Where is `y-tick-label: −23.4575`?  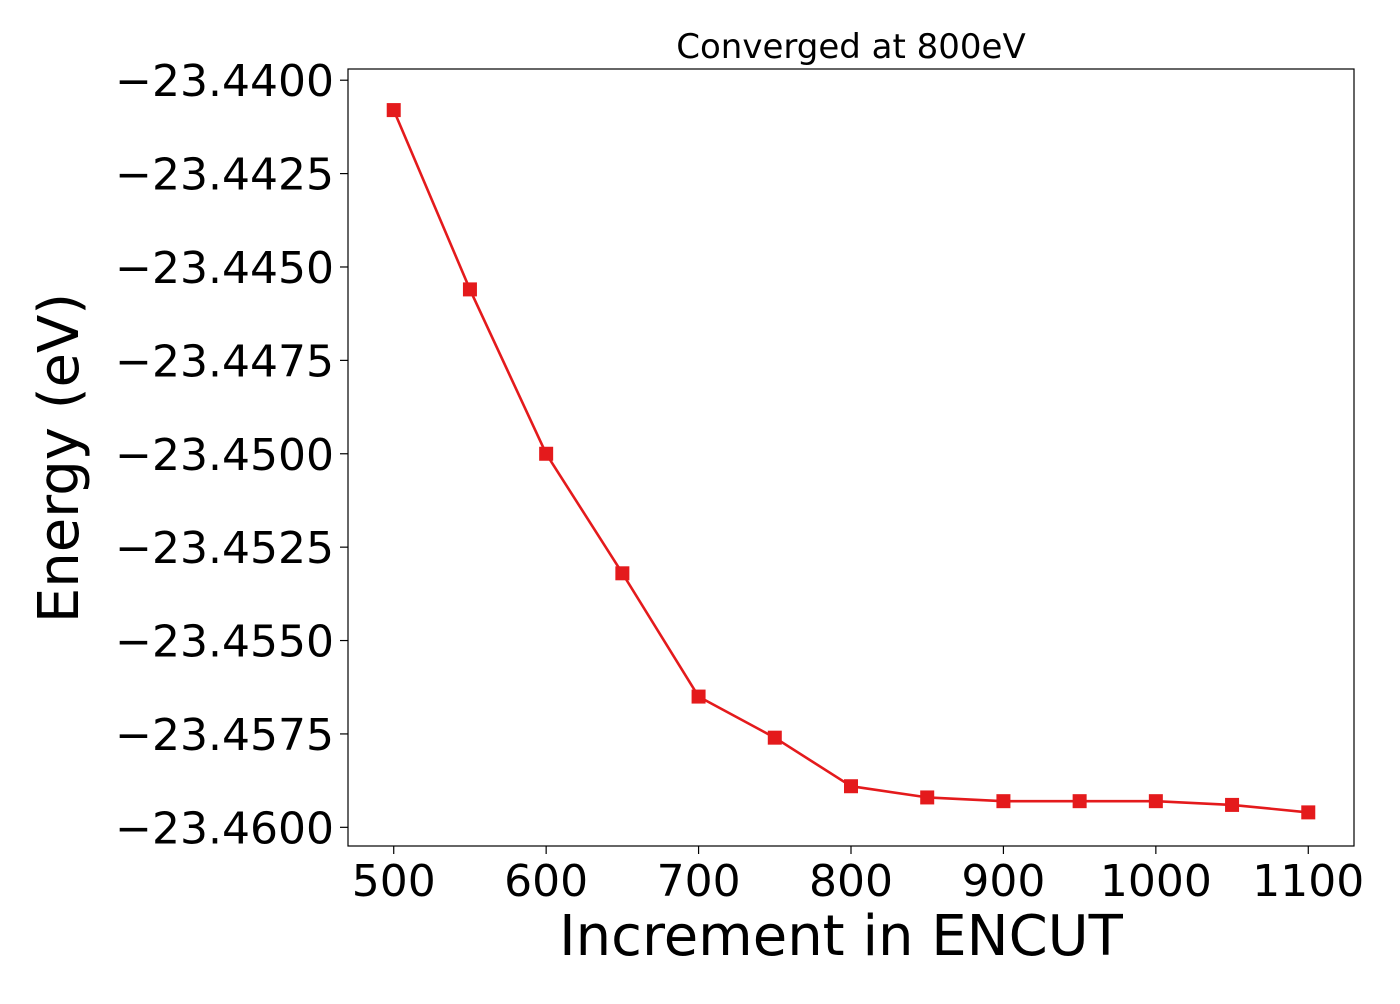 y-tick-label: −23.4575 is located at coordinates (224, 735).